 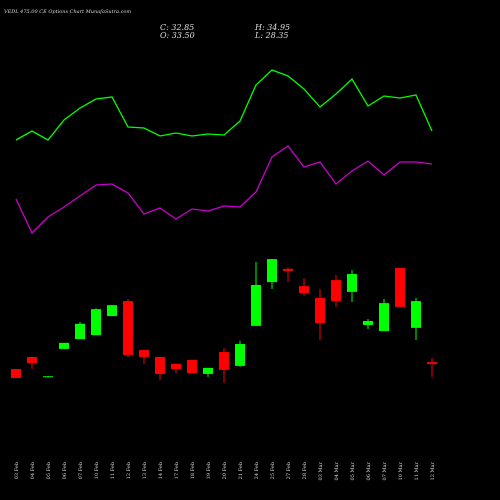 What do you see at coordinates (401, 470) in the screenshot?
I see `x-tick-label: 10 Mar` at bounding box center [401, 470].